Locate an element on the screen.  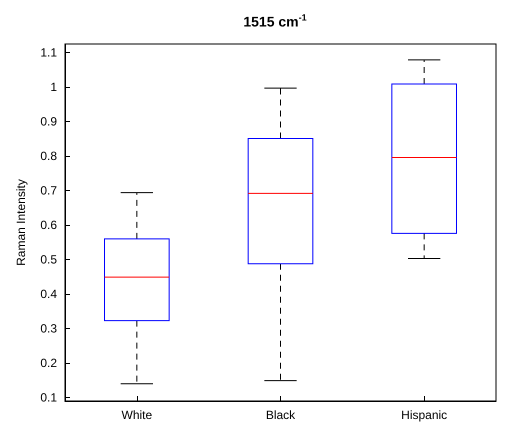
y-tick-label: 1 is located at coordinates (54, 87).